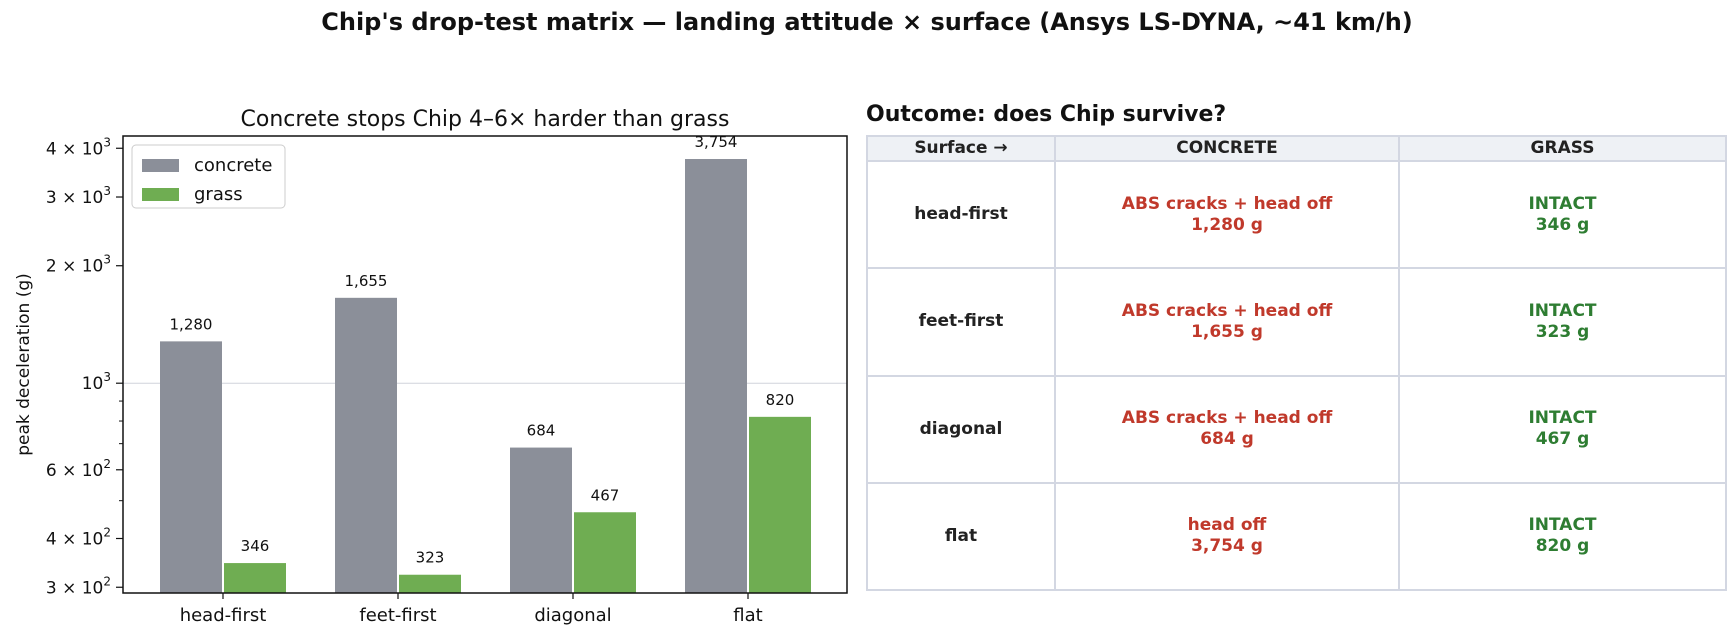 The width and height of the screenshot is (1734, 637). I want to click on table-header-row: Surface → CONCRETE GRASS, so click(1296, 148).